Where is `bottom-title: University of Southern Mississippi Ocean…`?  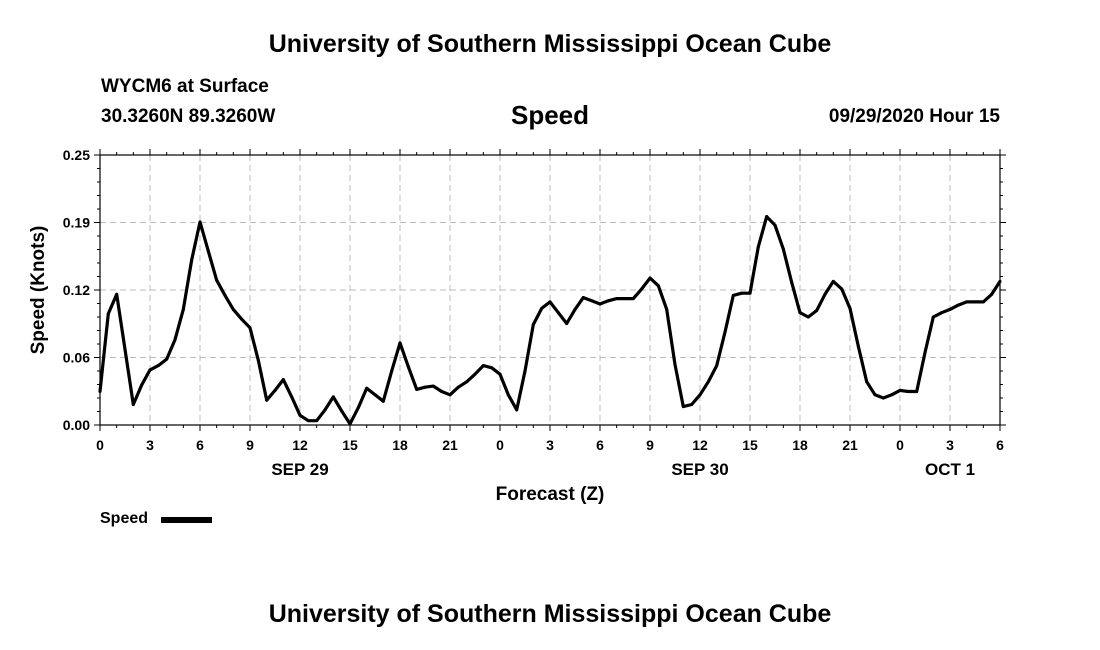
bottom-title: University of Southern Mississippi Ocean… is located at coordinates (550, 614).